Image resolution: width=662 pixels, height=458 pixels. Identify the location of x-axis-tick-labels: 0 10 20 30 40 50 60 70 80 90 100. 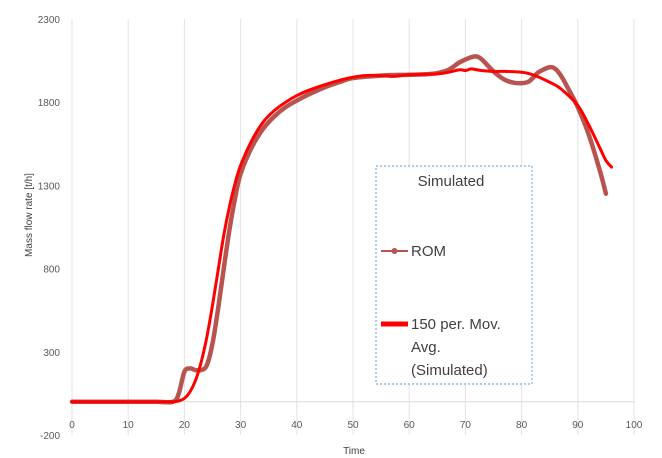
(356, 425).